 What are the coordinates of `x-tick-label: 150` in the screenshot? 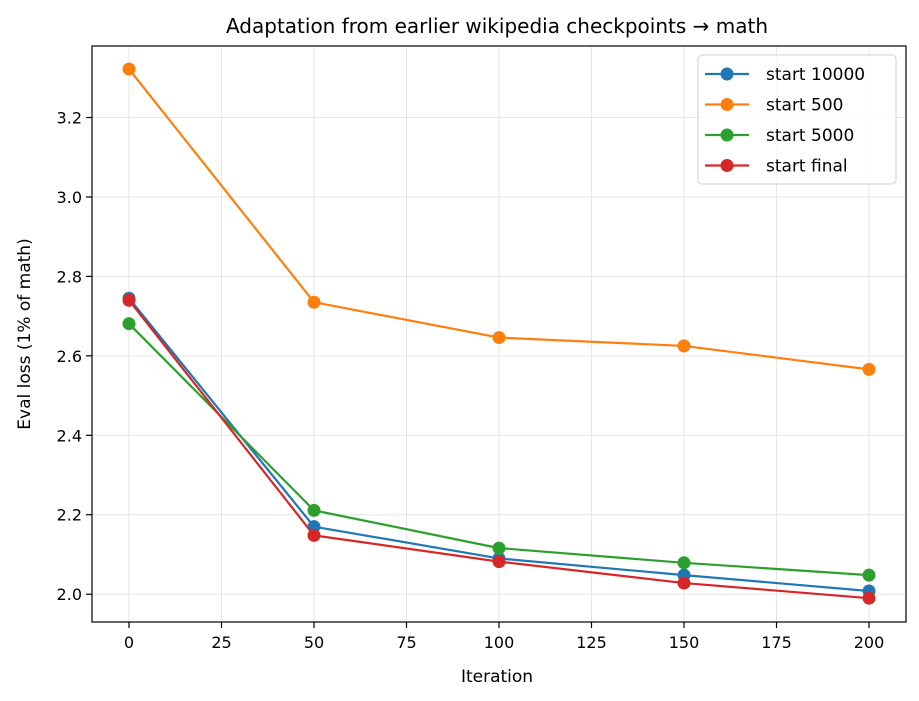 It's located at (684, 642).